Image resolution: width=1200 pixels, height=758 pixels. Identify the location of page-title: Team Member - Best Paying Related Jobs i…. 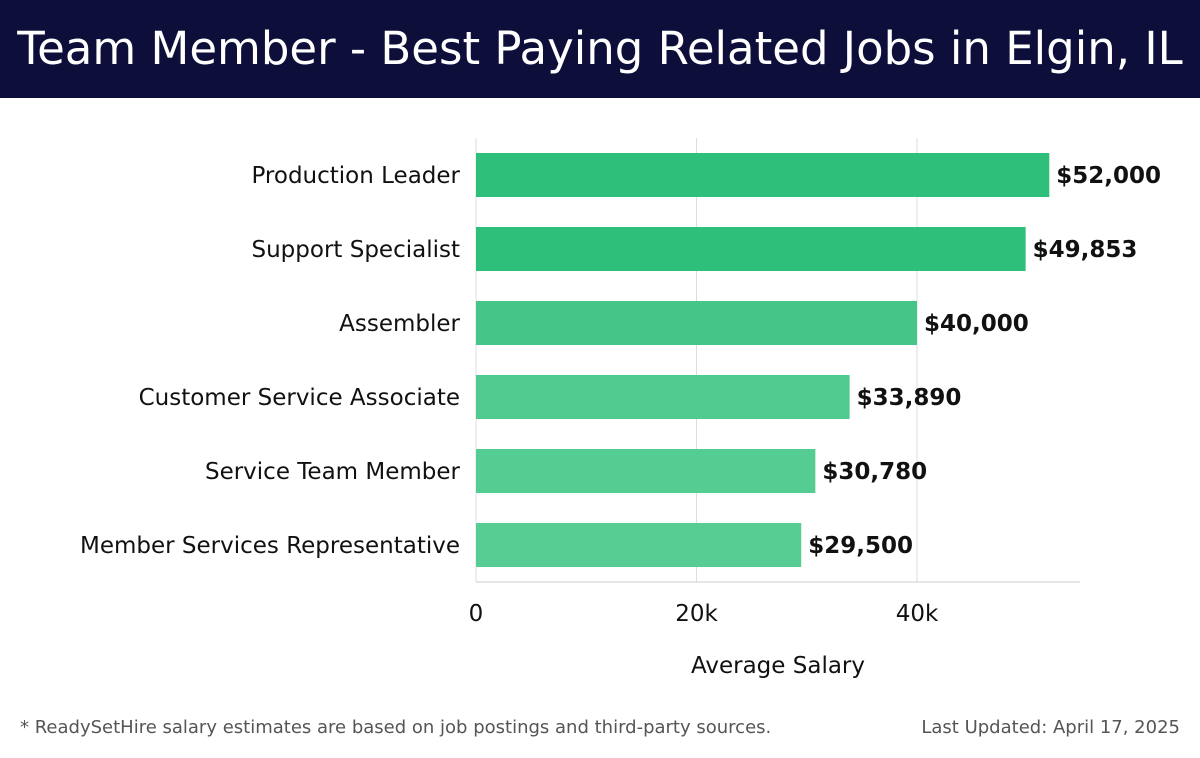
(600, 48).